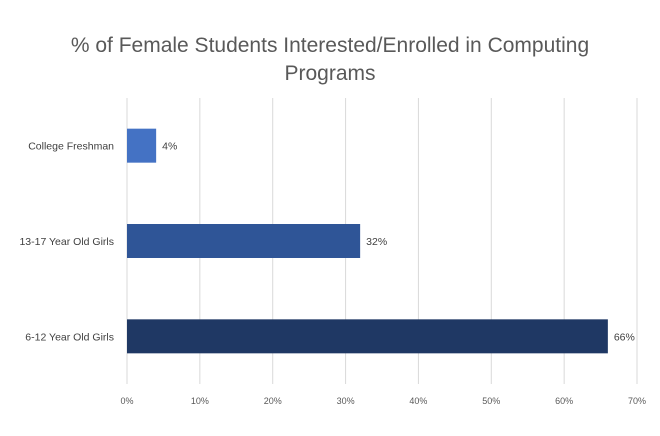 This screenshot has width=660, height=436. What do you see at coordinates (66, 242) in the screenshot?
I see `category-label: 13-17 Year Old Girls` at bounding box center [66, 242].